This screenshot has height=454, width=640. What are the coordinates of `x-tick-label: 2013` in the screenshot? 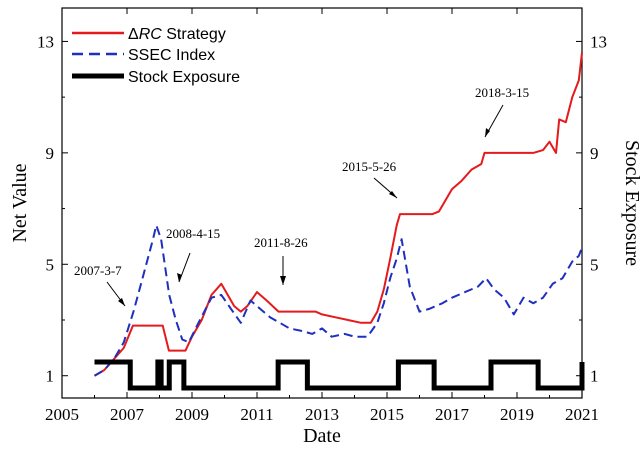 It's located at (322, 414).